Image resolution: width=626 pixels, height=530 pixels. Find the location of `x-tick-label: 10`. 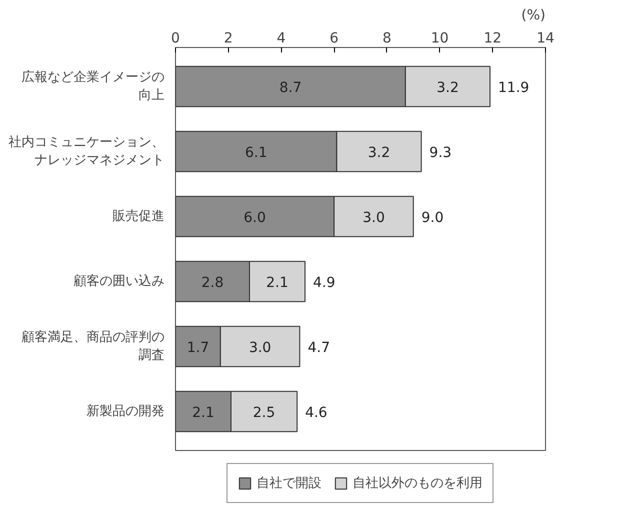

x-tick-label: 10 is located at coordinates (439, 38).